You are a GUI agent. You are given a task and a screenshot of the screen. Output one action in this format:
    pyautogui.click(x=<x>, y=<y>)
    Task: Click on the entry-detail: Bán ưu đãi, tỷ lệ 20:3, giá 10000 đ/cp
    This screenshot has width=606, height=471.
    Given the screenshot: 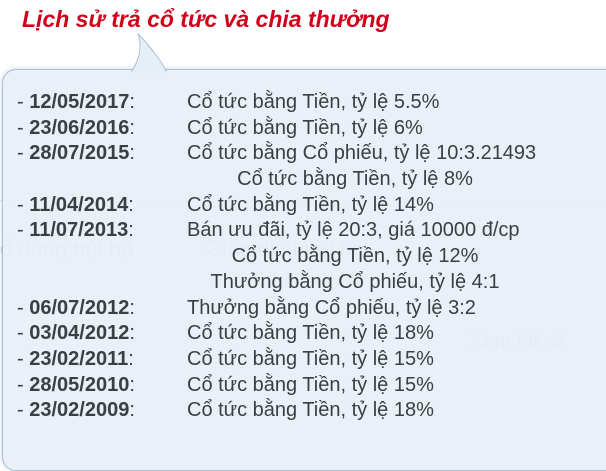 What is the action you would take?
    pyautogui.click(x=353, y=230)
    